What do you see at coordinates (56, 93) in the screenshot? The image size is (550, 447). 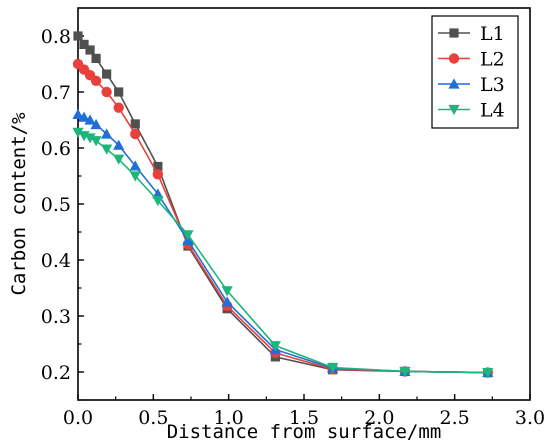 I see `y-tick-label: 0.7` at bounding box center [56, 93].